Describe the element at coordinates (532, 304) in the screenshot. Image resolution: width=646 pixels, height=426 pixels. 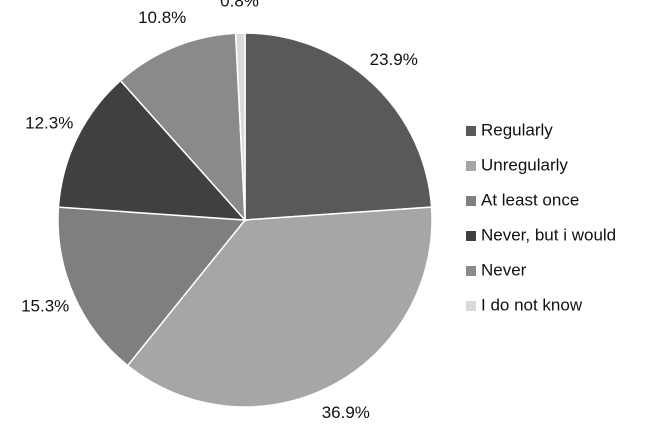
I see `legend-label: I do not know` at that location.